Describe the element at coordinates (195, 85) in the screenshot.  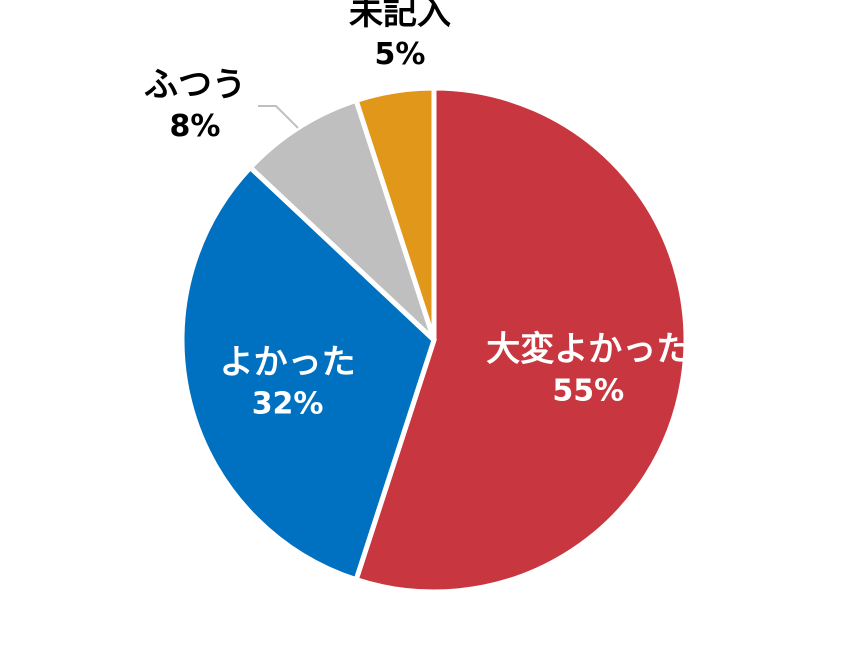
I see `slice-label-3: ふつう` at that location.